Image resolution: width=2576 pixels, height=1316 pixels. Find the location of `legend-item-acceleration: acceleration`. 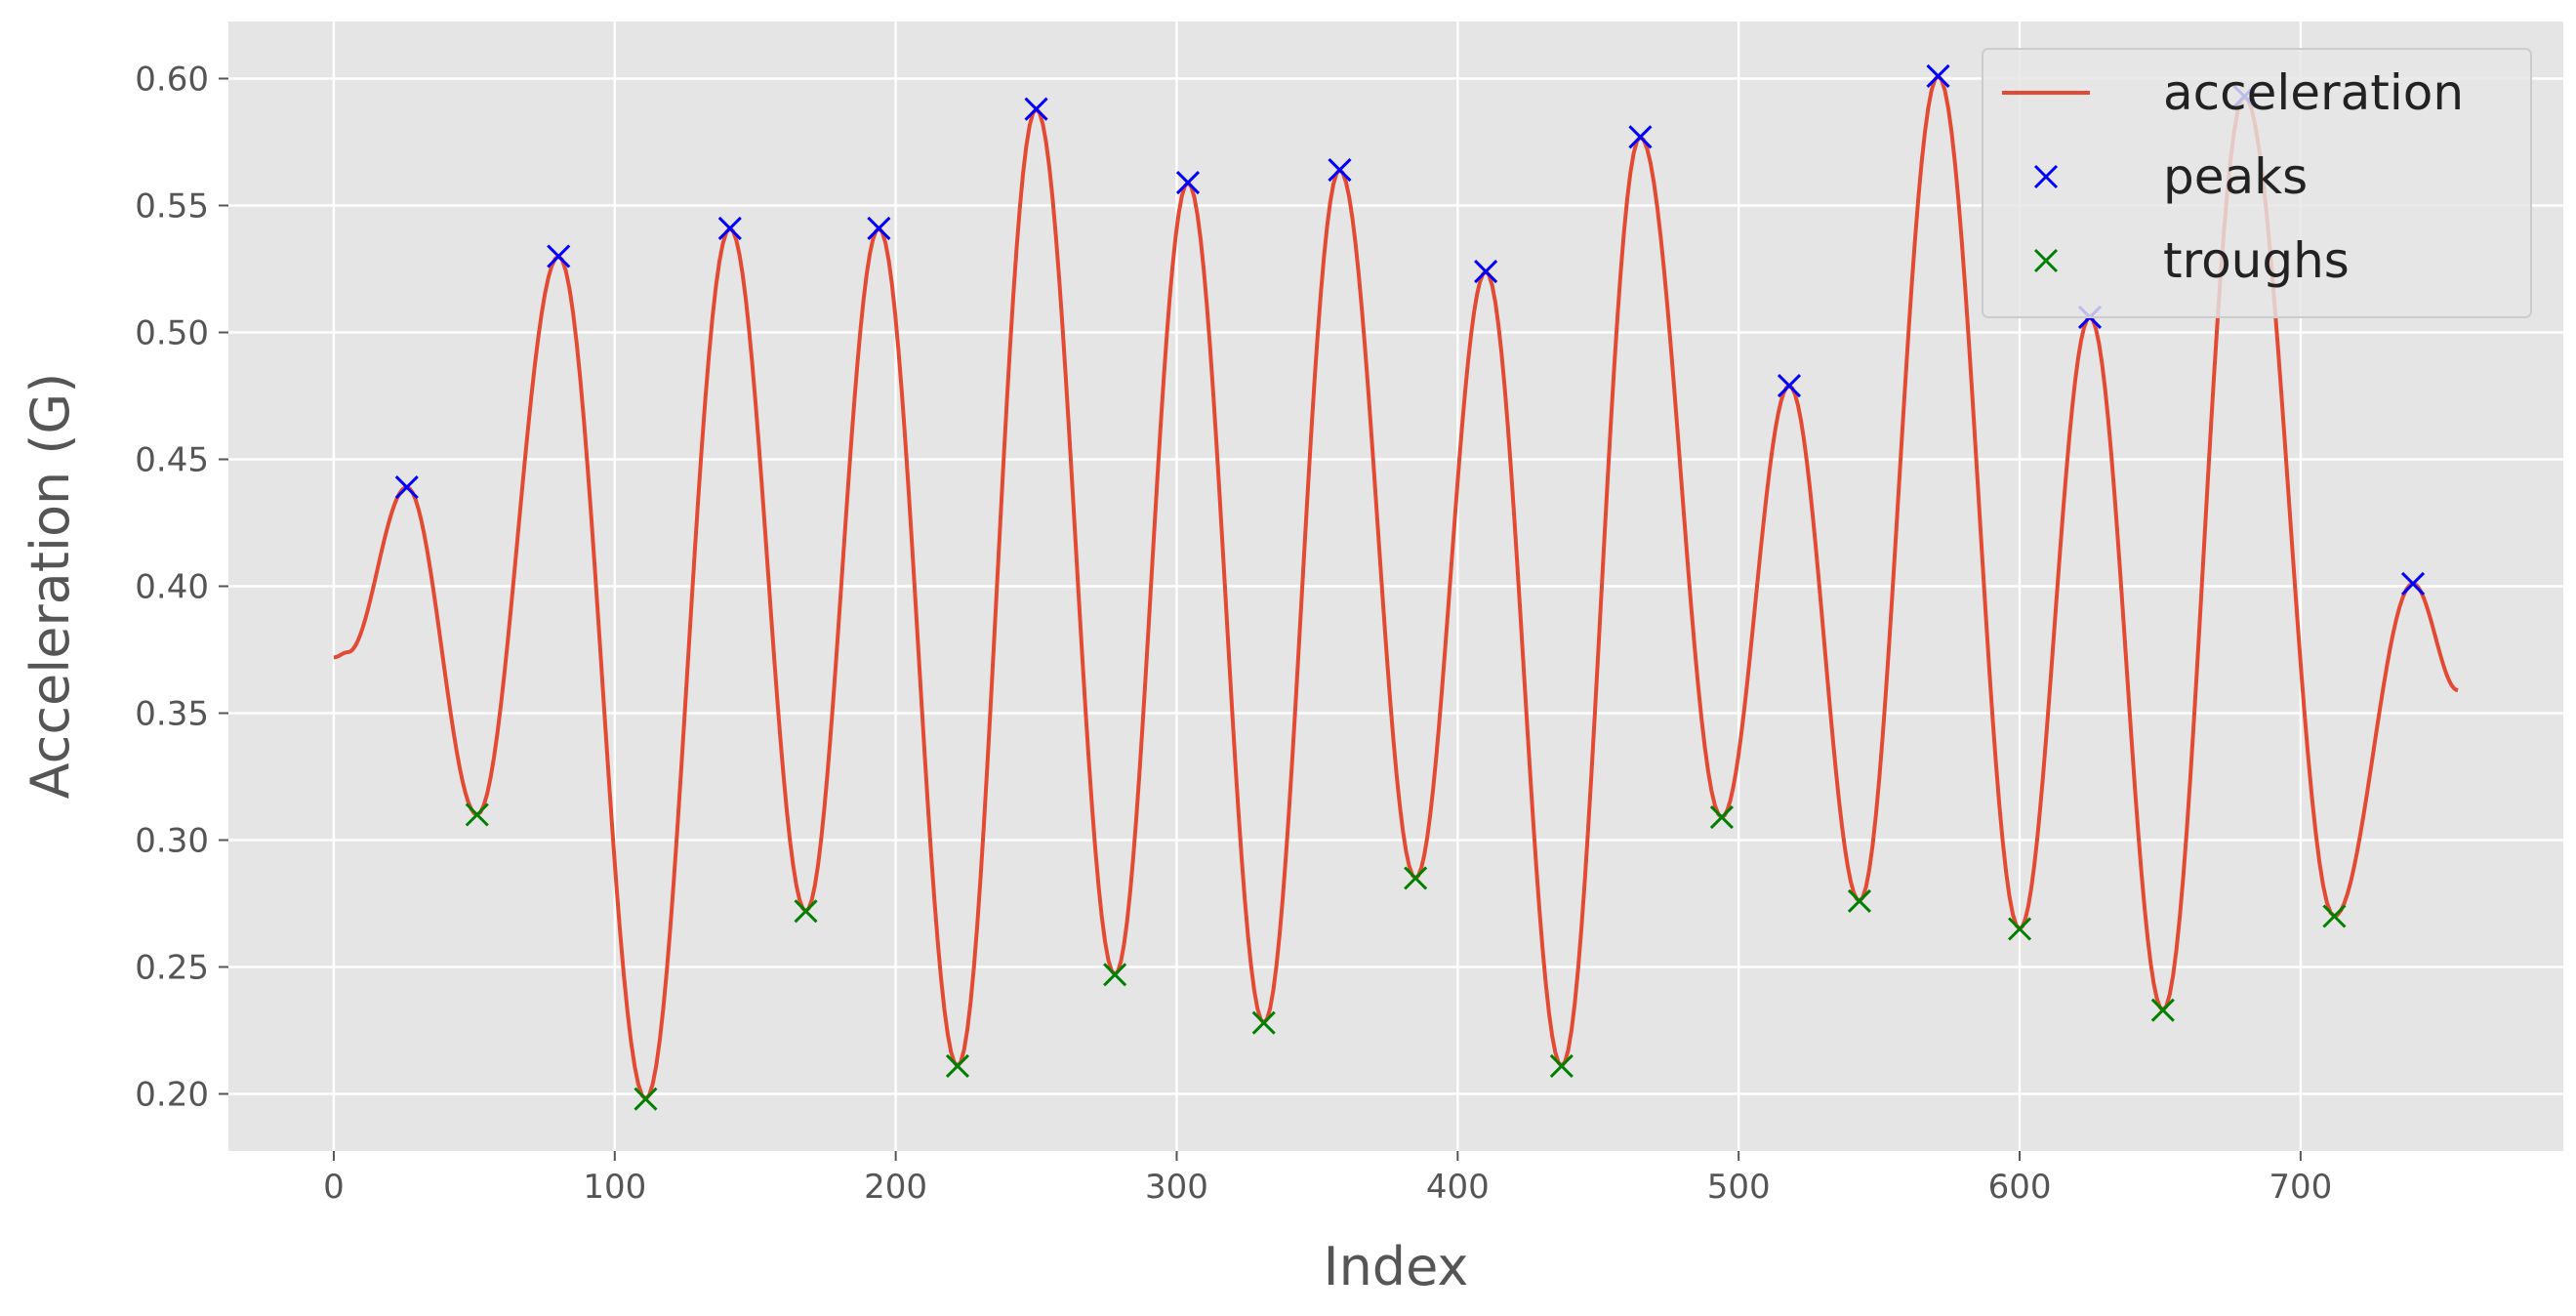

legend-item-acceleration: acceleration is located at coordinates (2233, 92).